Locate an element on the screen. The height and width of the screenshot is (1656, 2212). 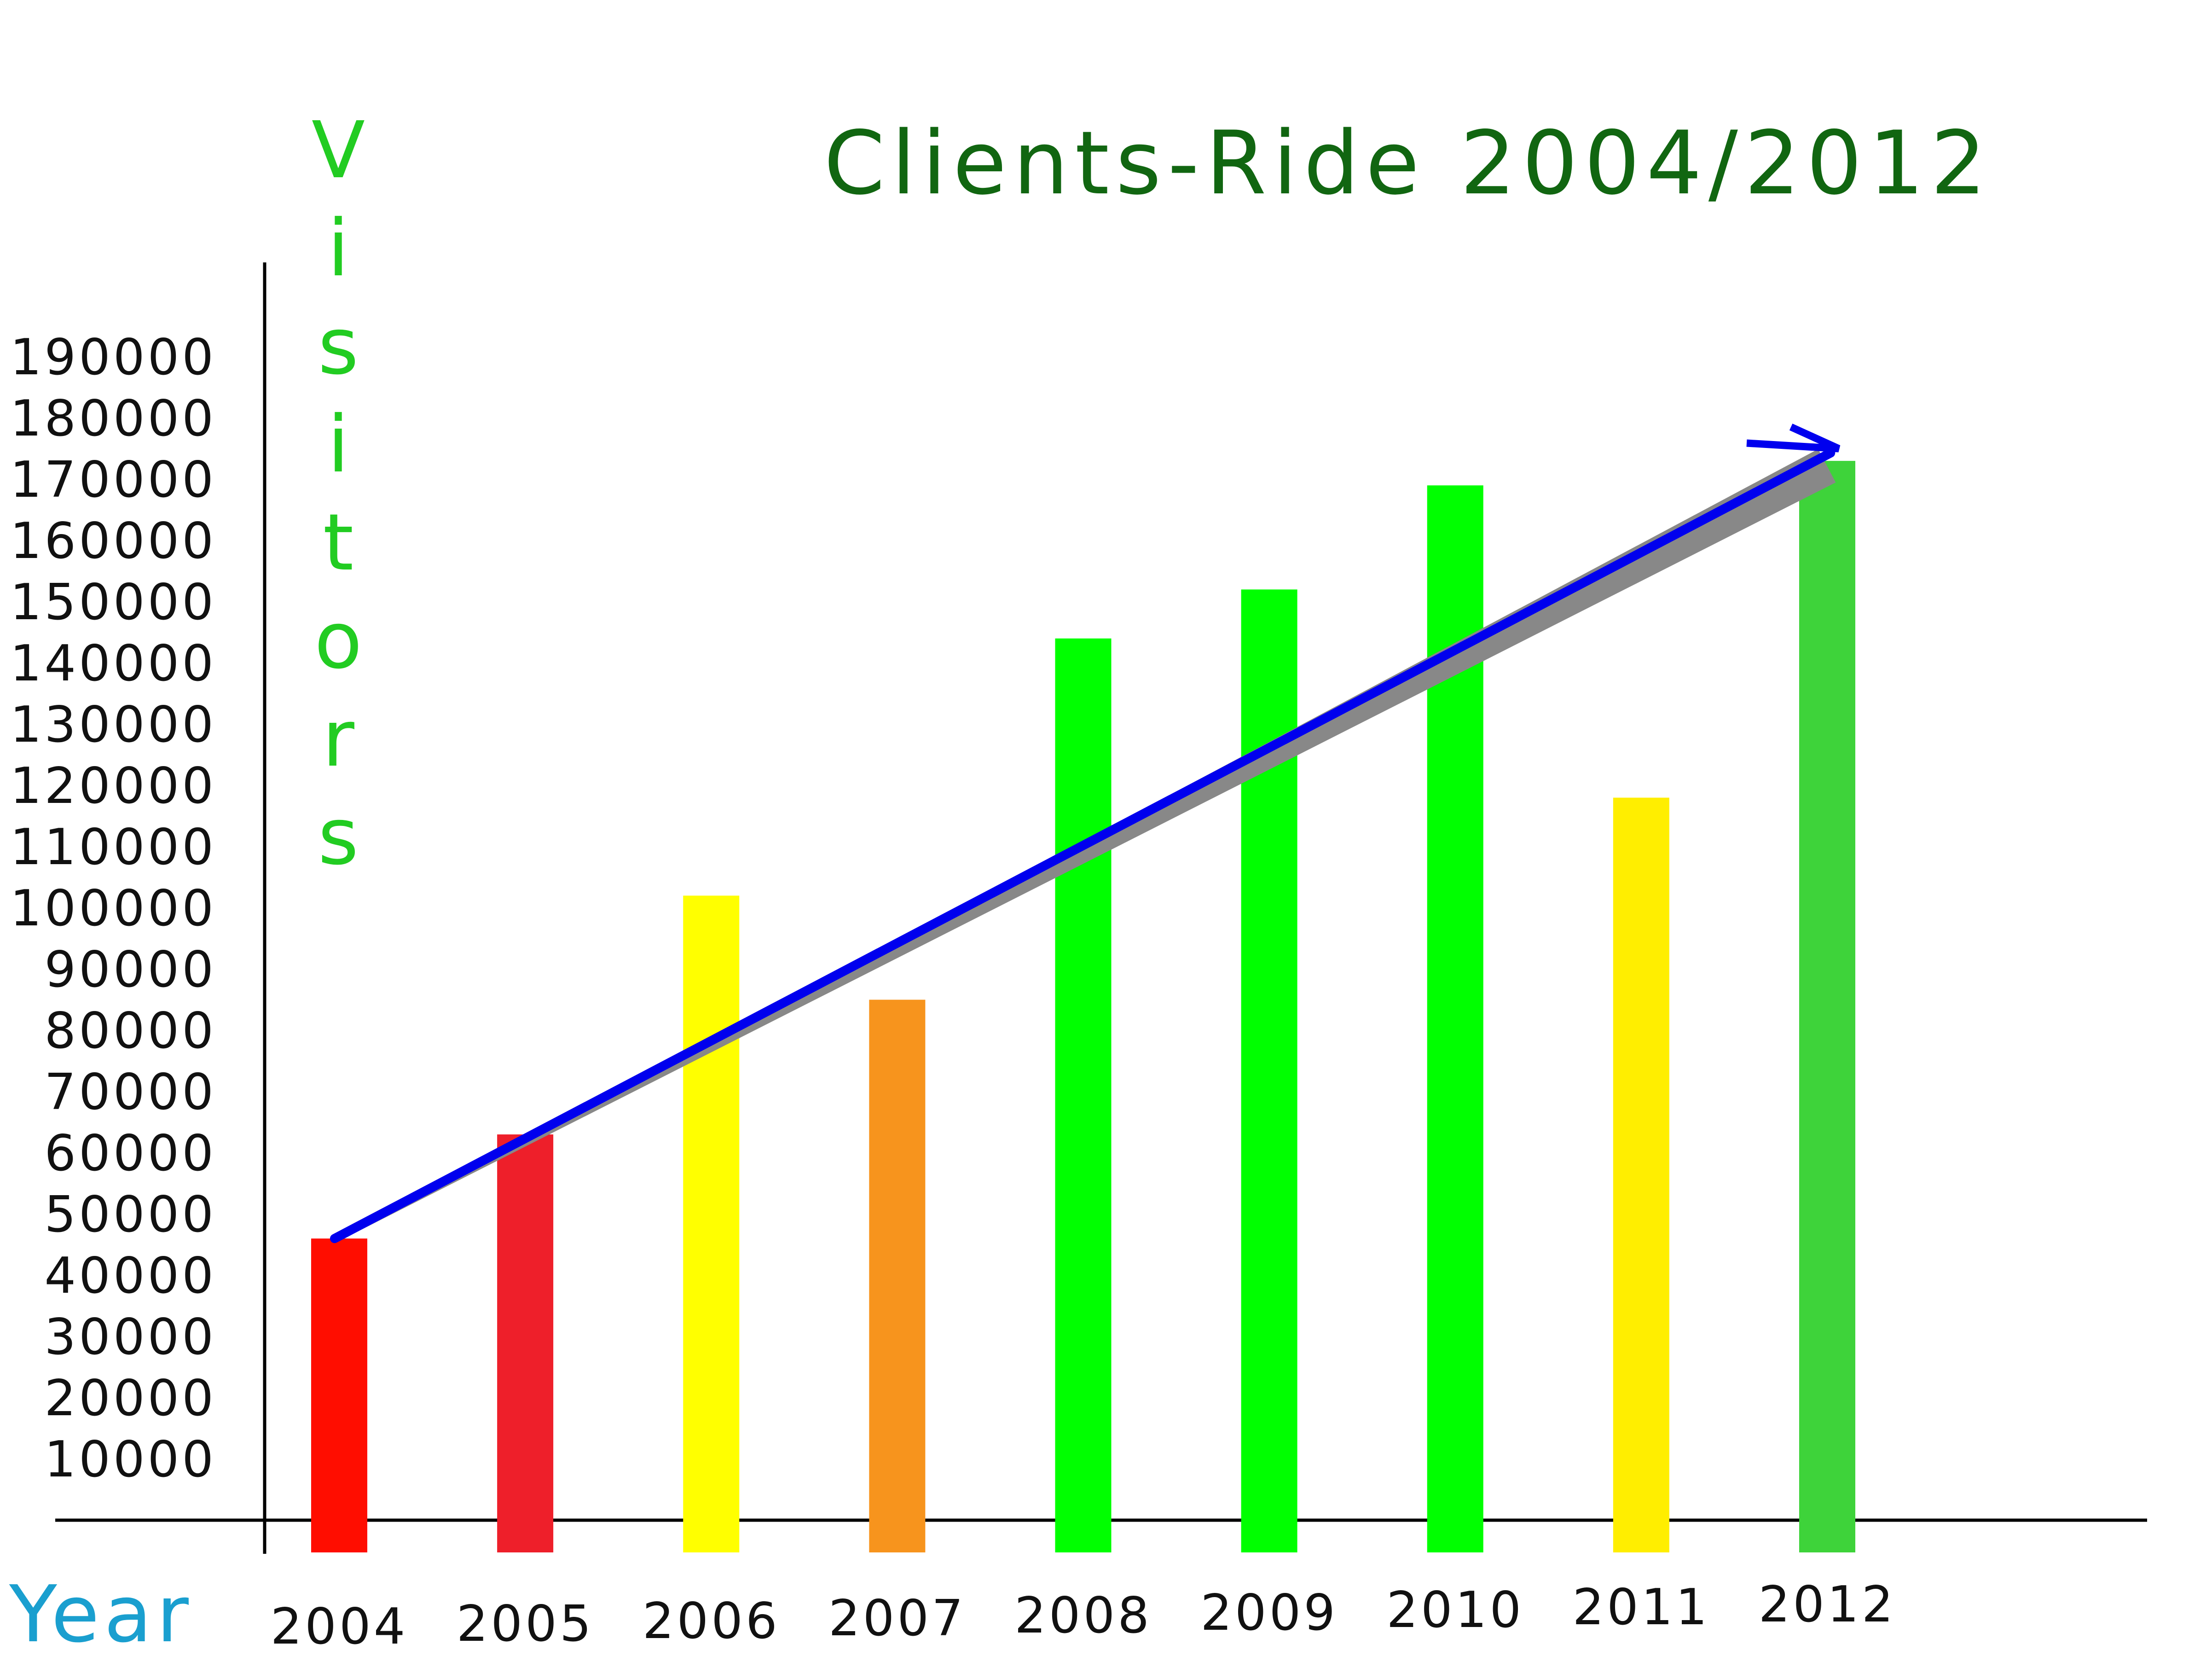
y-tick-label: 190000 is located at coordinates (113, 357).